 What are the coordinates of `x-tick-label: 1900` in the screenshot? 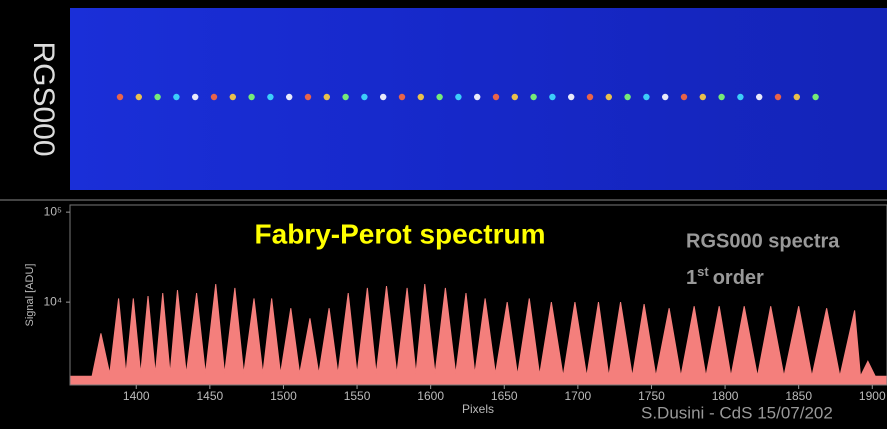 It's located at (872, 396).